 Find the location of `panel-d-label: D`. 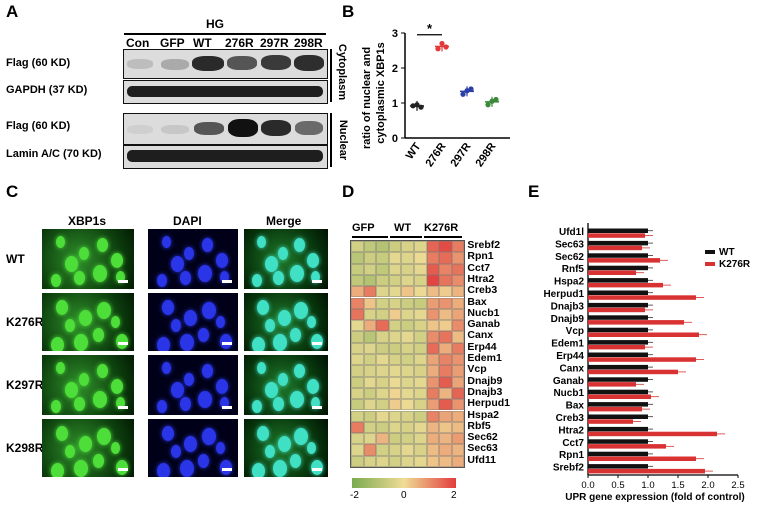

panel-d-label: D is located at coordinates (348, 191).